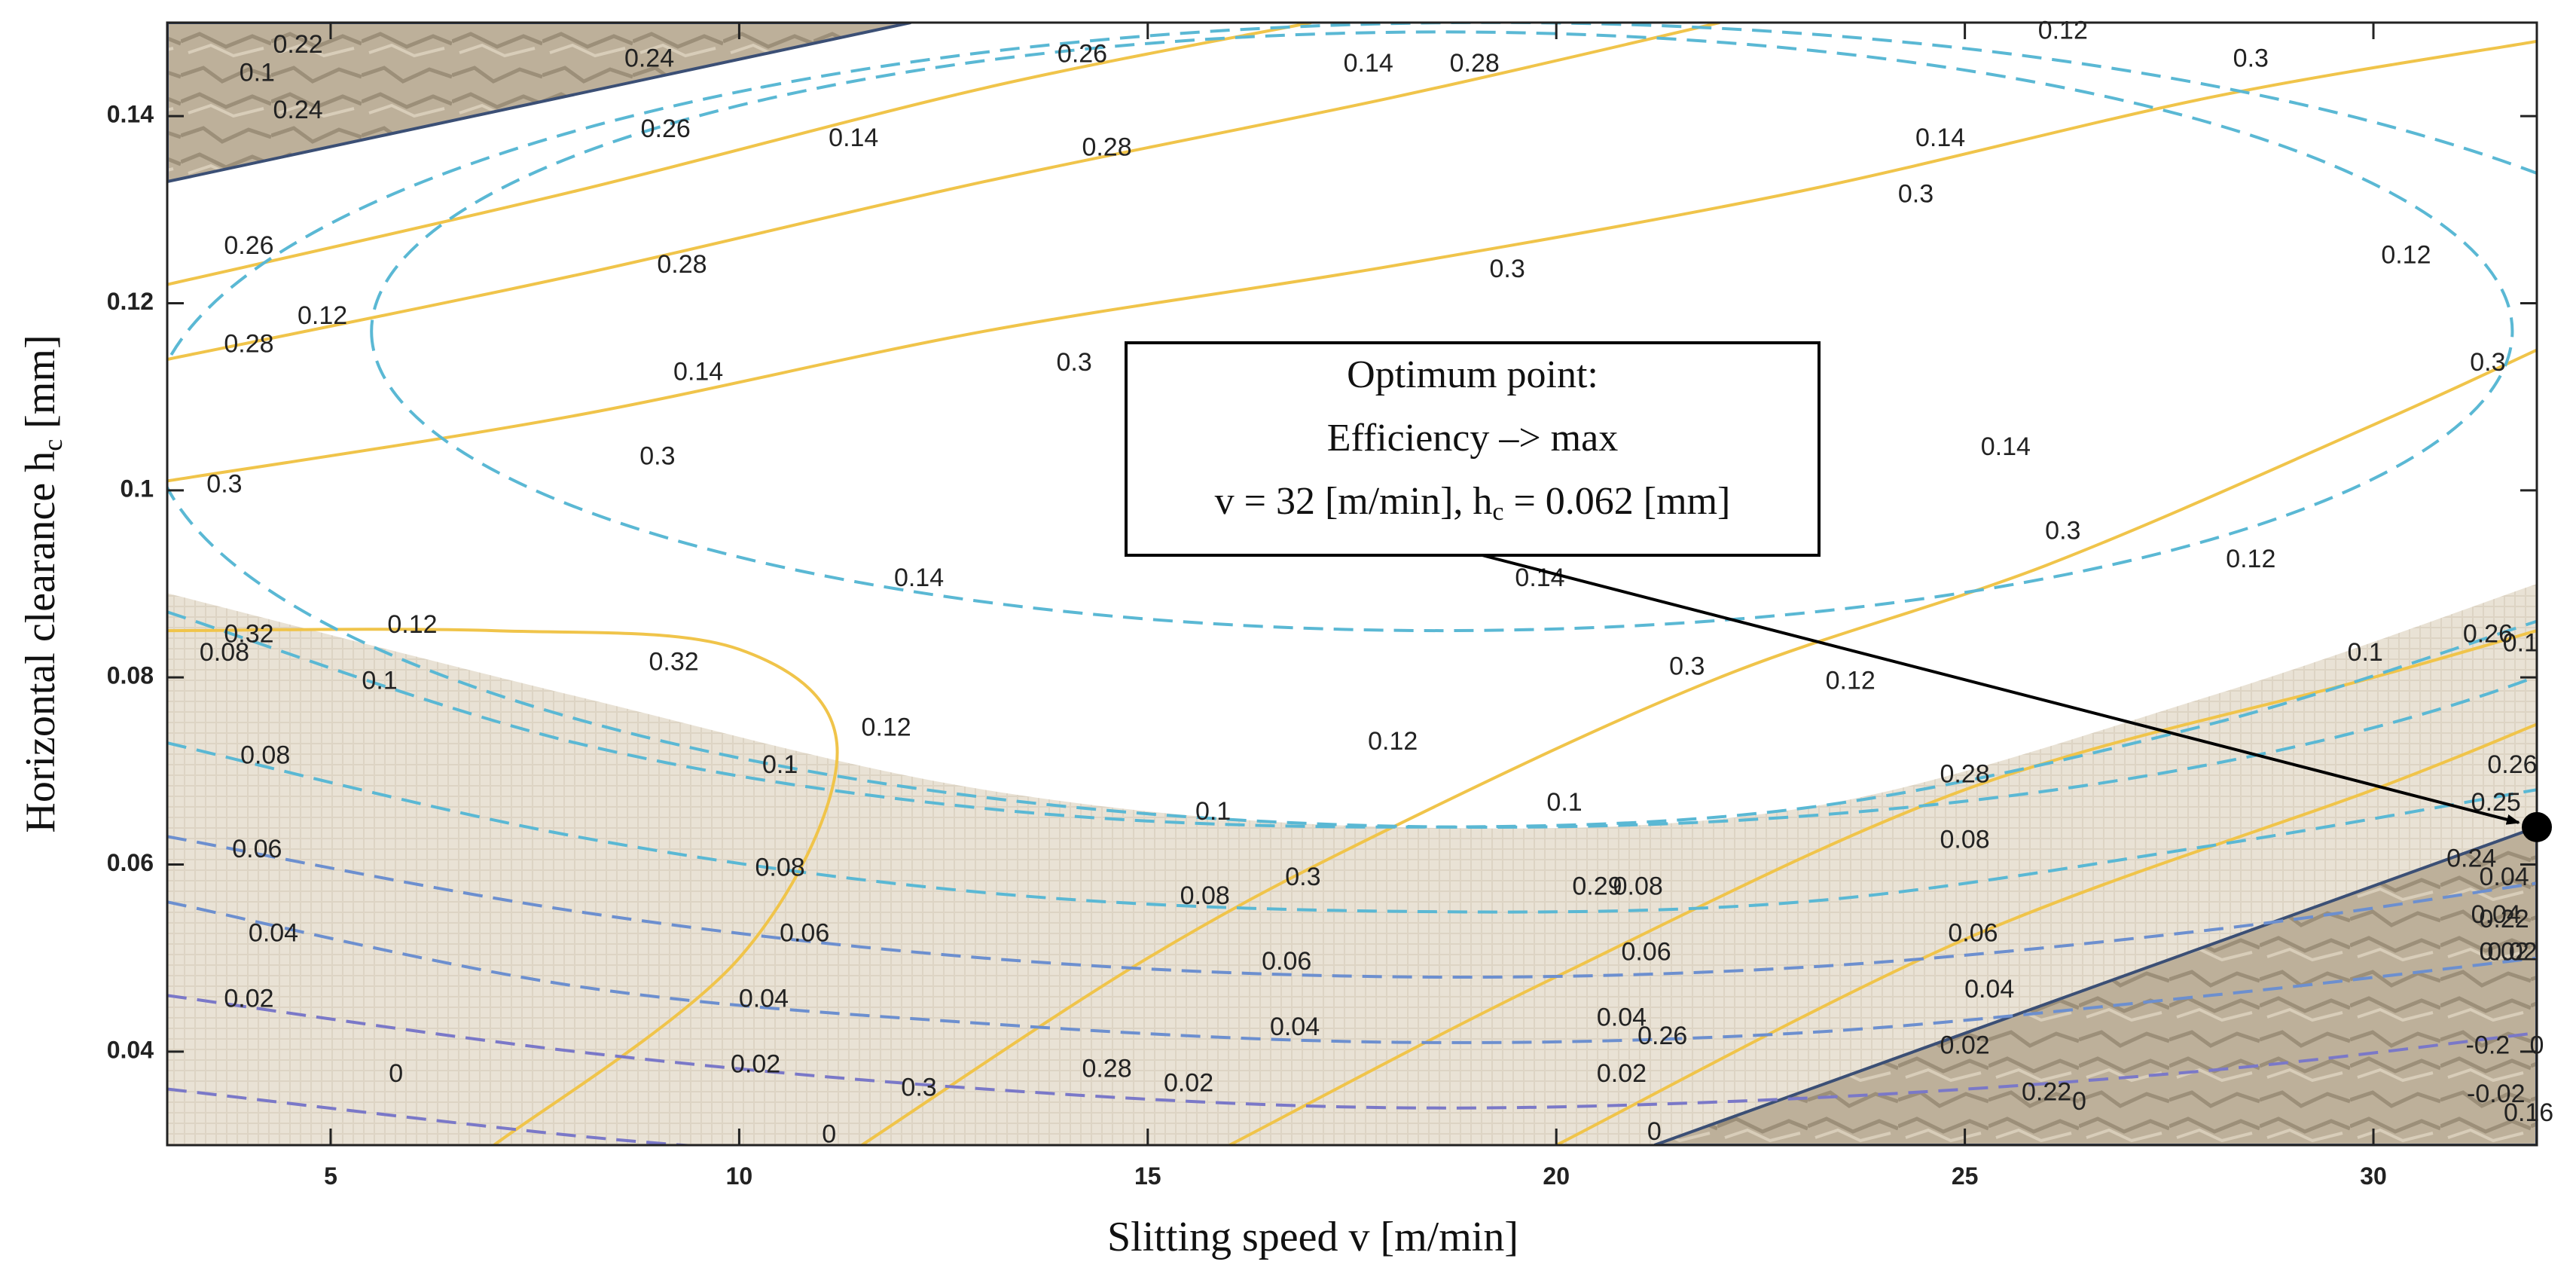 The image size is (2576, 1280). I want to click on x-tick-label: 25, so click(1966, 1176).